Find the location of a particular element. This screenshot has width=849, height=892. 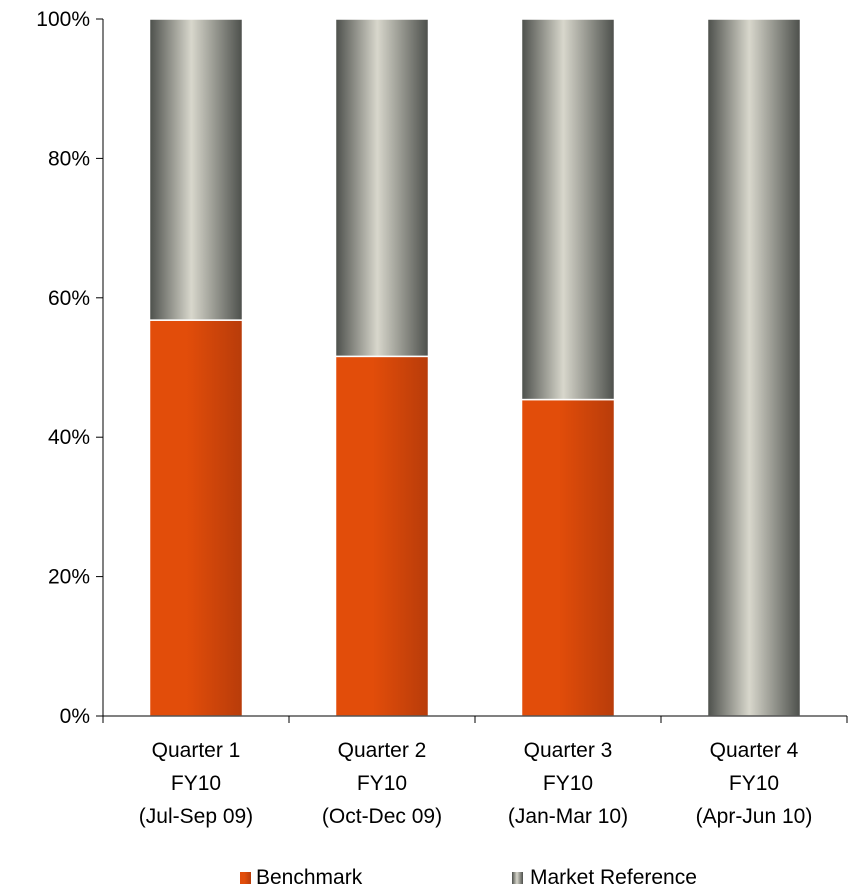

legend: Benchmark Market Reference is located at coordinates (468, 877).